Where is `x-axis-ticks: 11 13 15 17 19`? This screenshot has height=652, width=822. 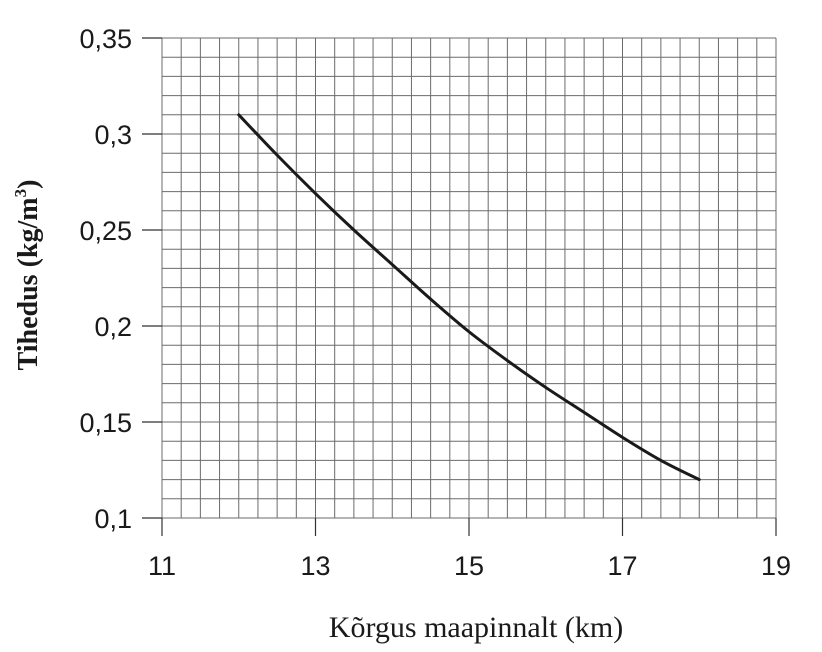
x-axis-ticks: 11 13 15 17 19 is located at coordinates (469, 549).